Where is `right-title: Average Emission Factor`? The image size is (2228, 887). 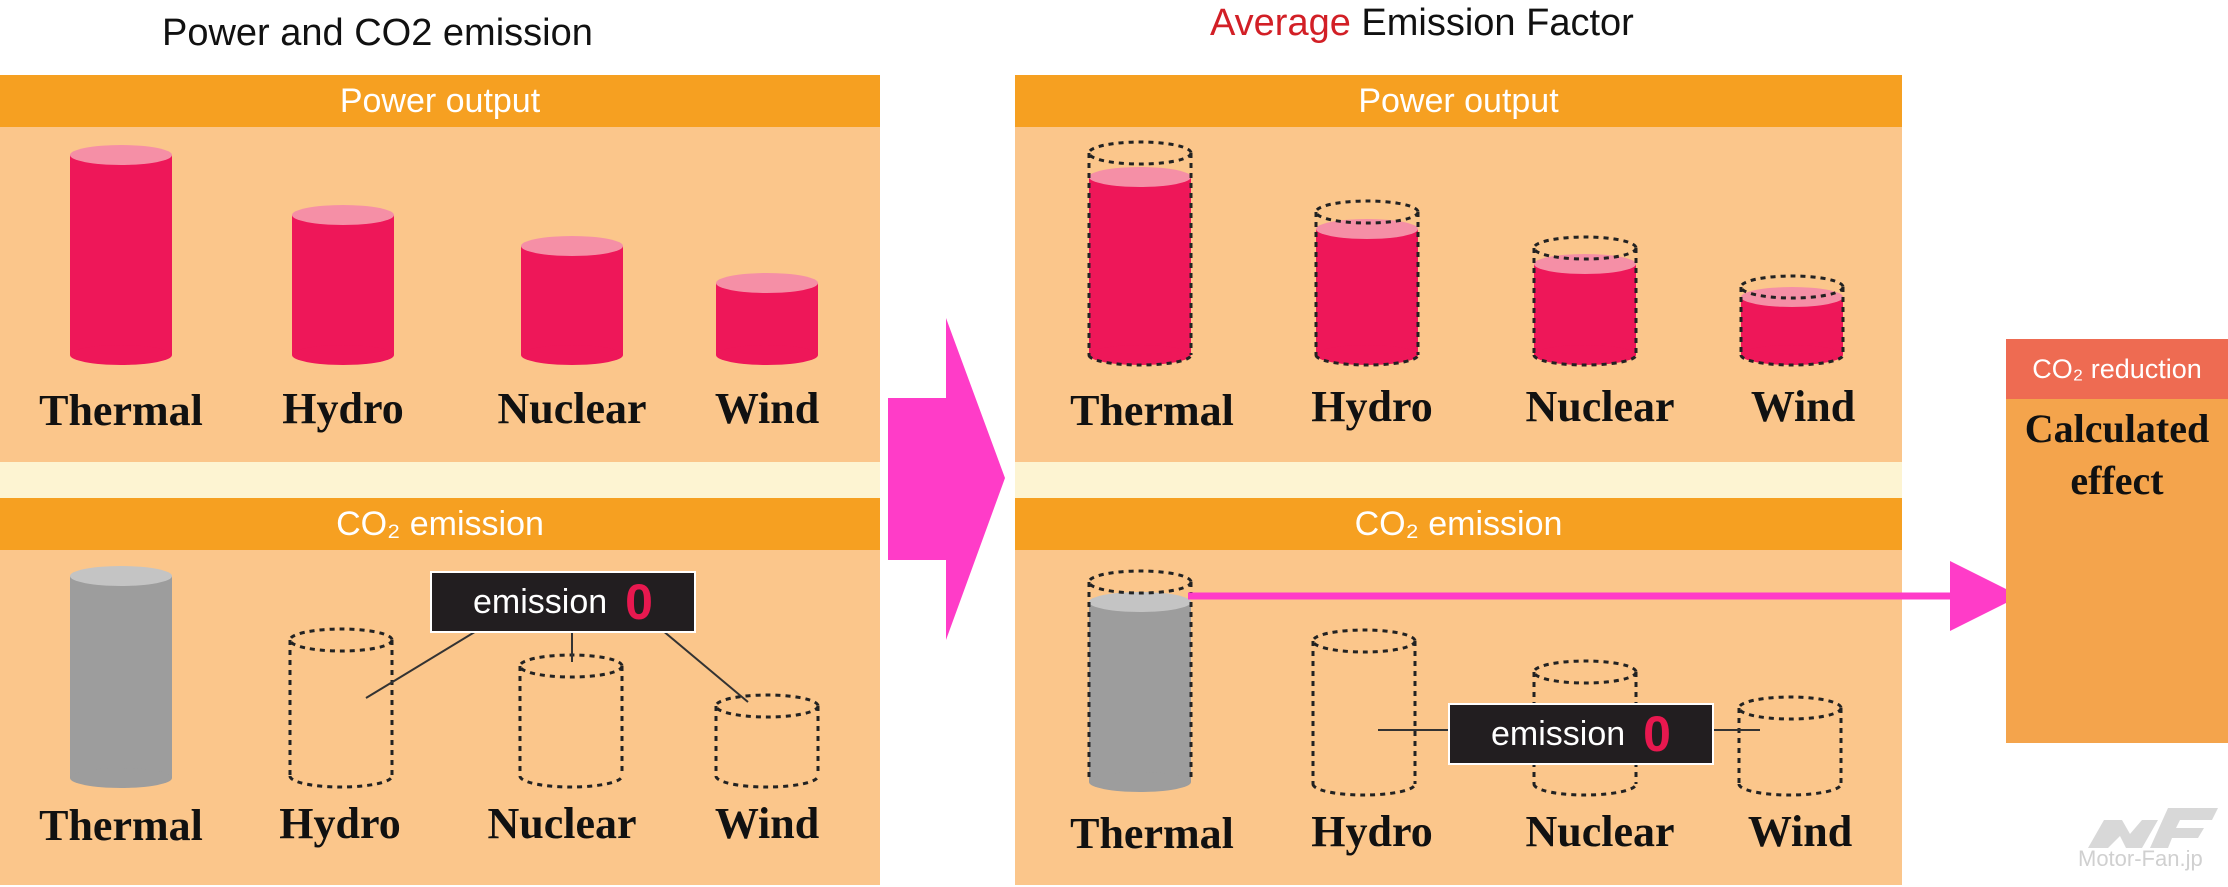
right-title: Average Emission Factor is located at coordinates (1422, 23).